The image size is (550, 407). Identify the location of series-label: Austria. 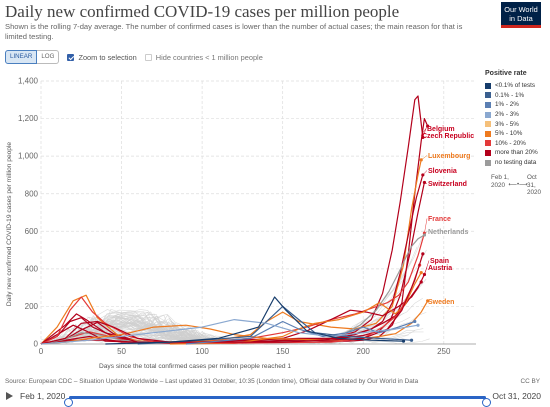
(440, 268).